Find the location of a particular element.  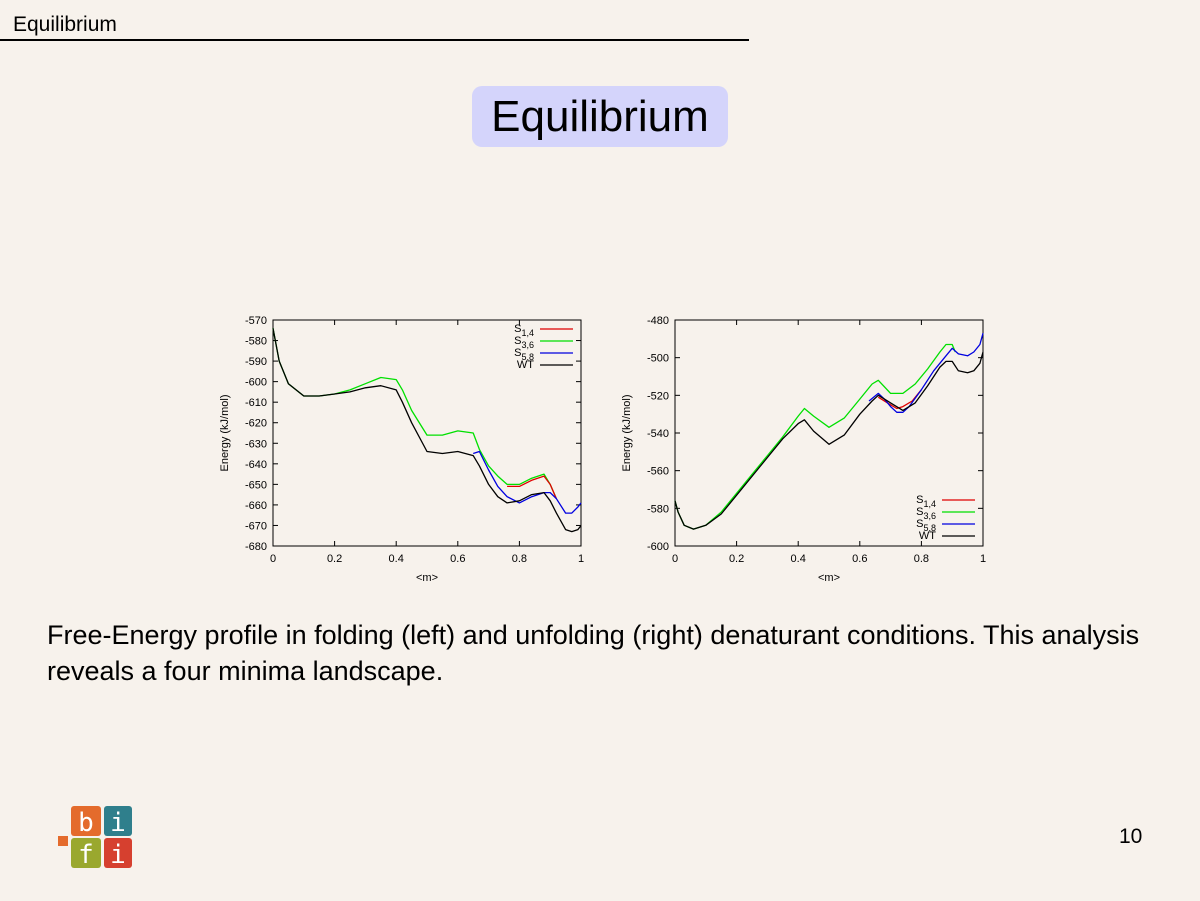

y-tick-label: -500 is located at coordinates (658, 359).